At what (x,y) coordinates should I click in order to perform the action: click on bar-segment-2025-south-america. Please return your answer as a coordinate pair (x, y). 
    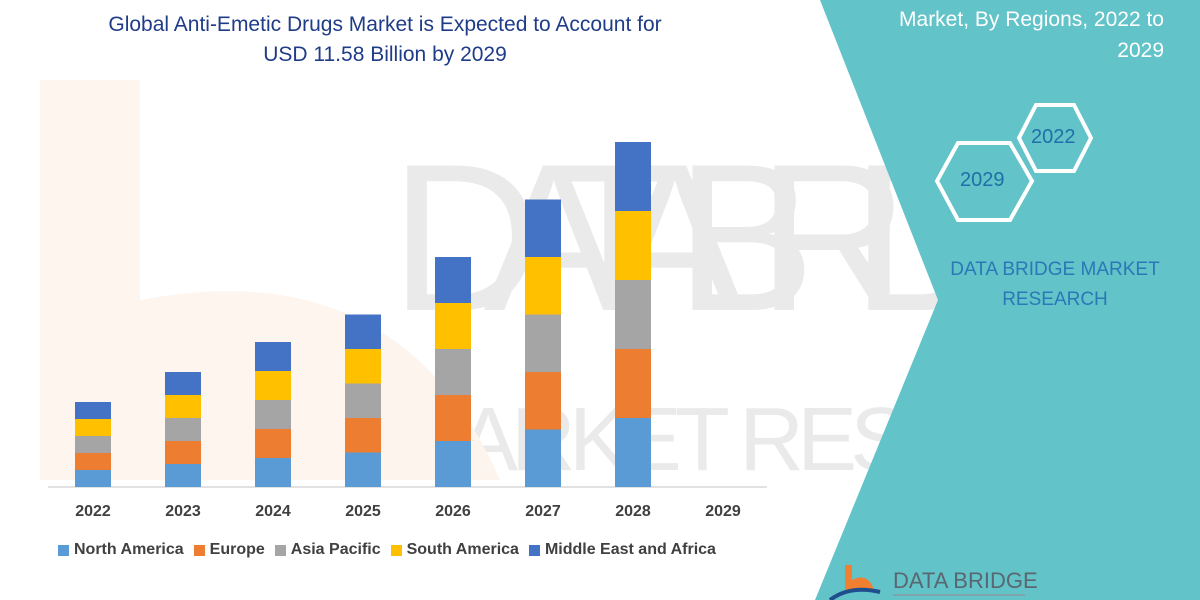
    Looking at the image, I should click on (363, 366).